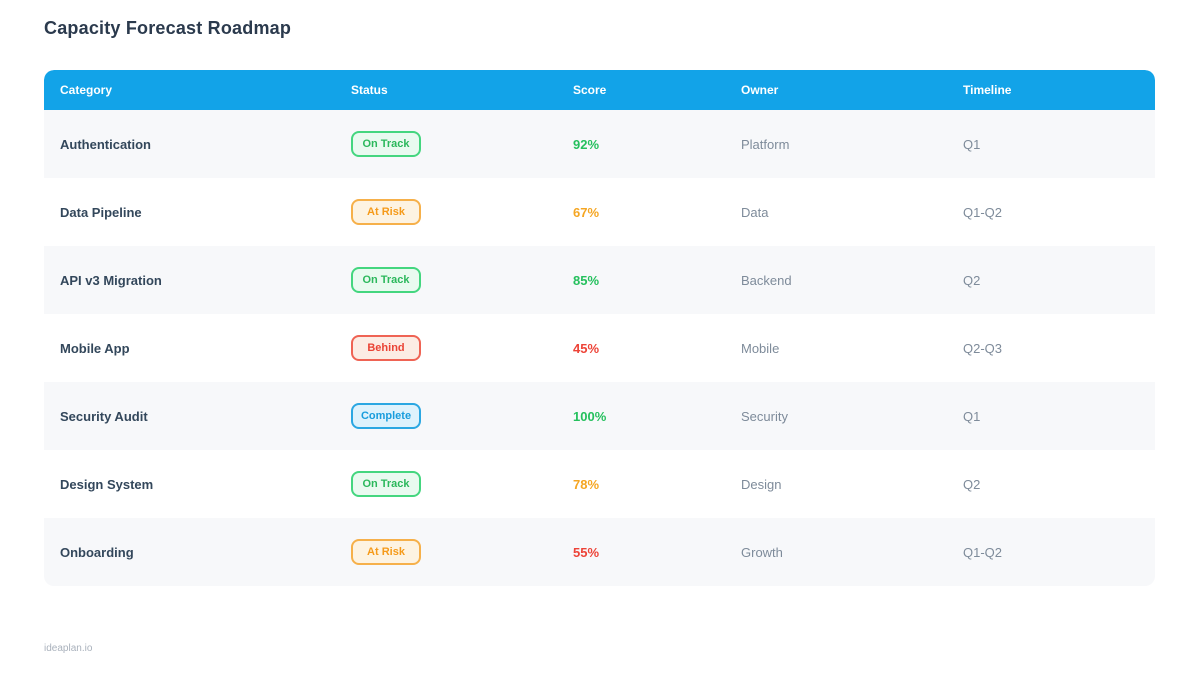 This screenshot has width=1200, height=675. I want to click on score-cell: 100%, so click(590, 416).